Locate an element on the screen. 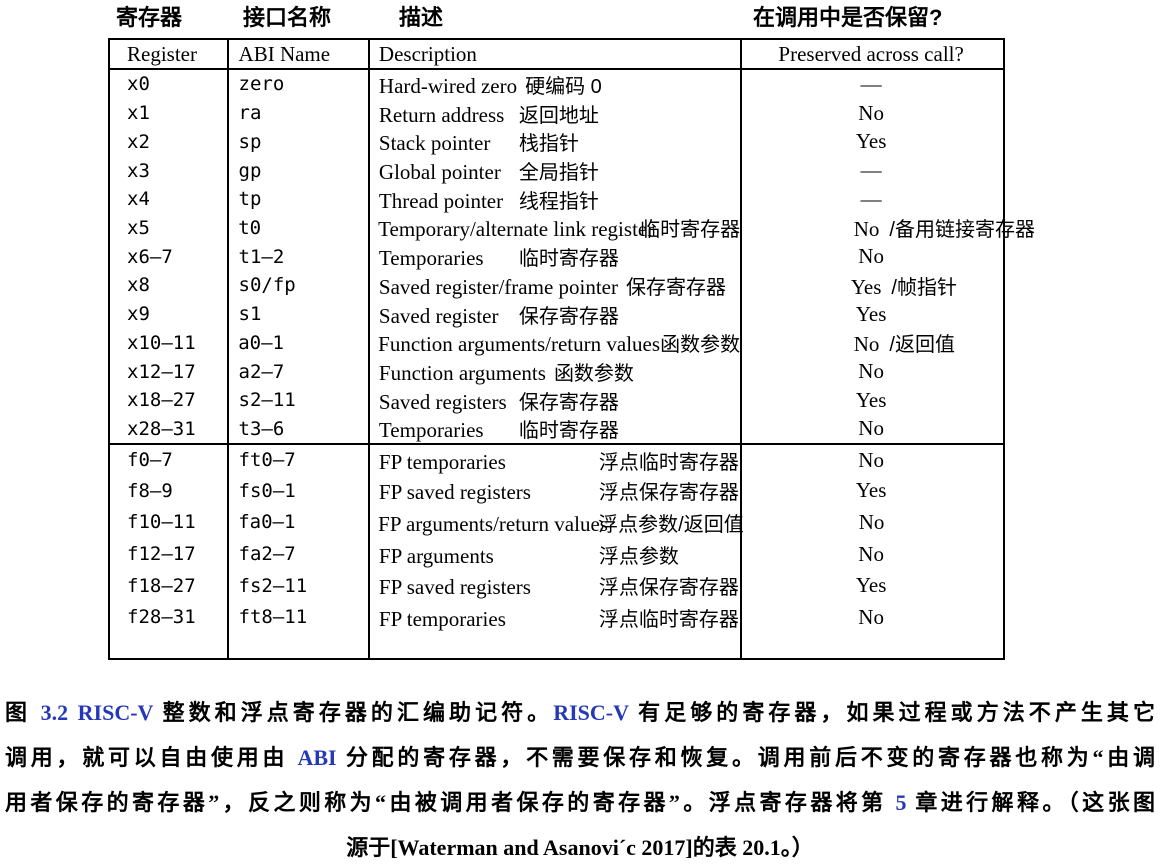 Image resolution: width=1160 pixels, height=868 pixels. description-cell: Thread pointer 线程指针 is located at coordinates (554, 199).